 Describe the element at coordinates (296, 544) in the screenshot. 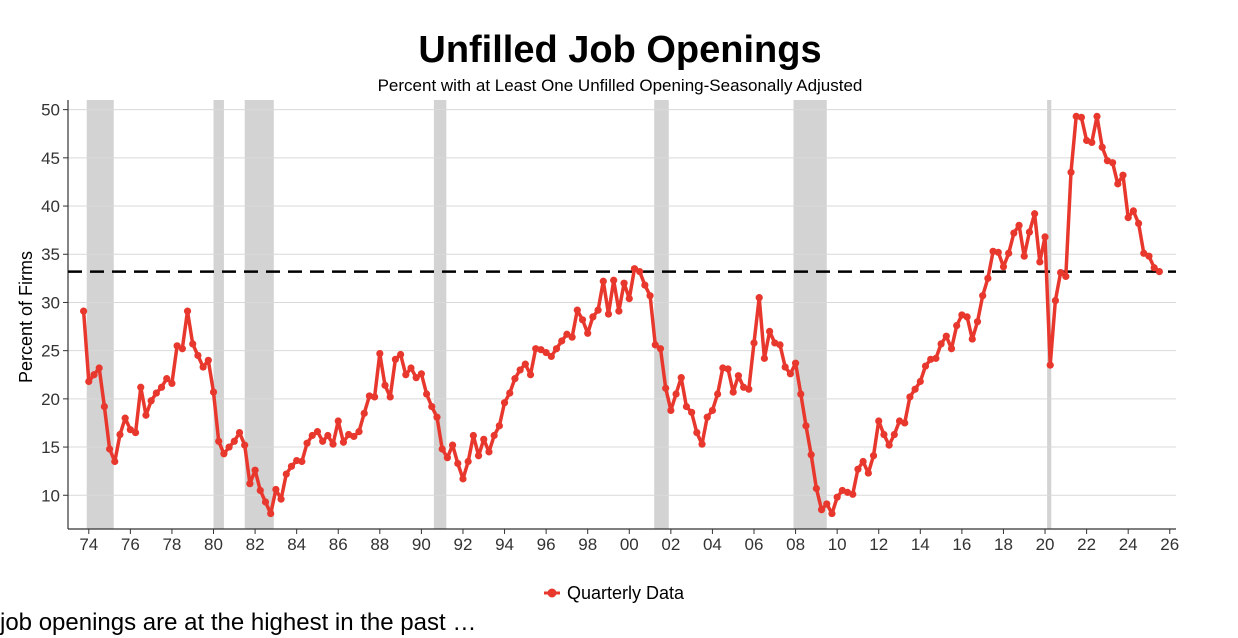

I see `x-tick-label-84: 84` at that location.